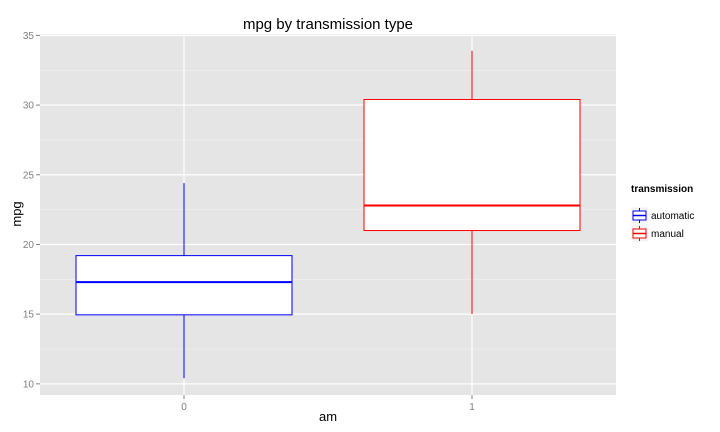 The width and height of the screenshot is (720, 432). Describe the element at coordinates (29, 384) in the screenshot. I see `y-tick-label: 10` at that location.